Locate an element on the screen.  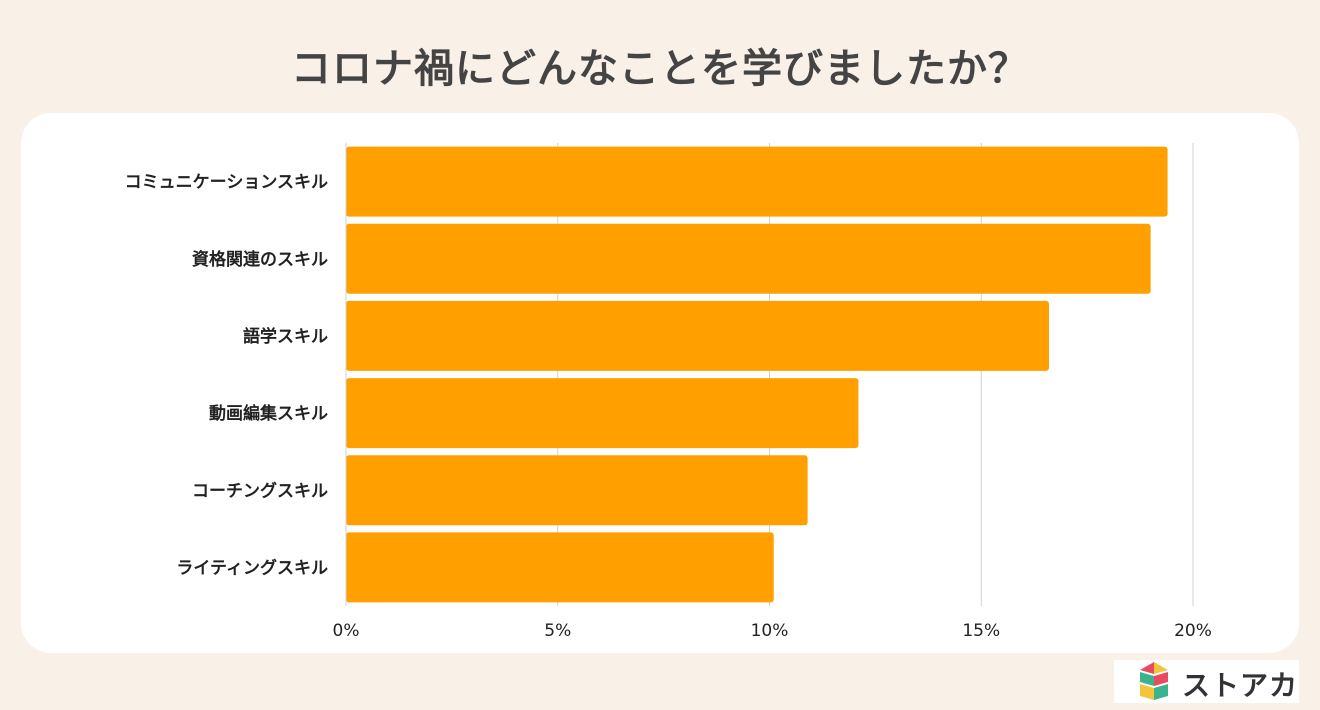
x-tick-label: 10% is located at coordinates (770, 631).